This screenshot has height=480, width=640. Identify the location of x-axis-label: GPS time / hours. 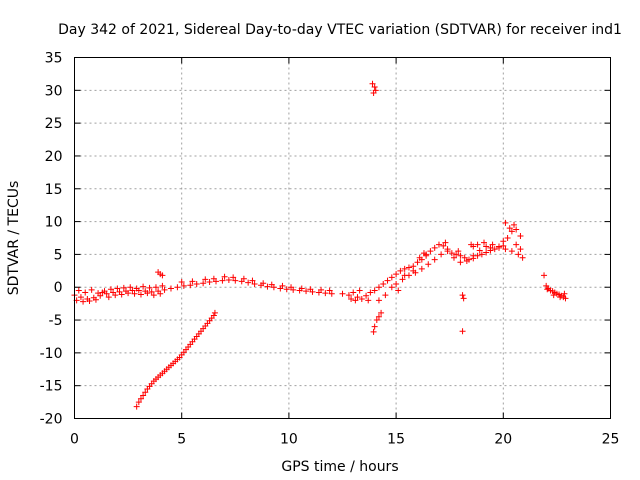
(339, 467).